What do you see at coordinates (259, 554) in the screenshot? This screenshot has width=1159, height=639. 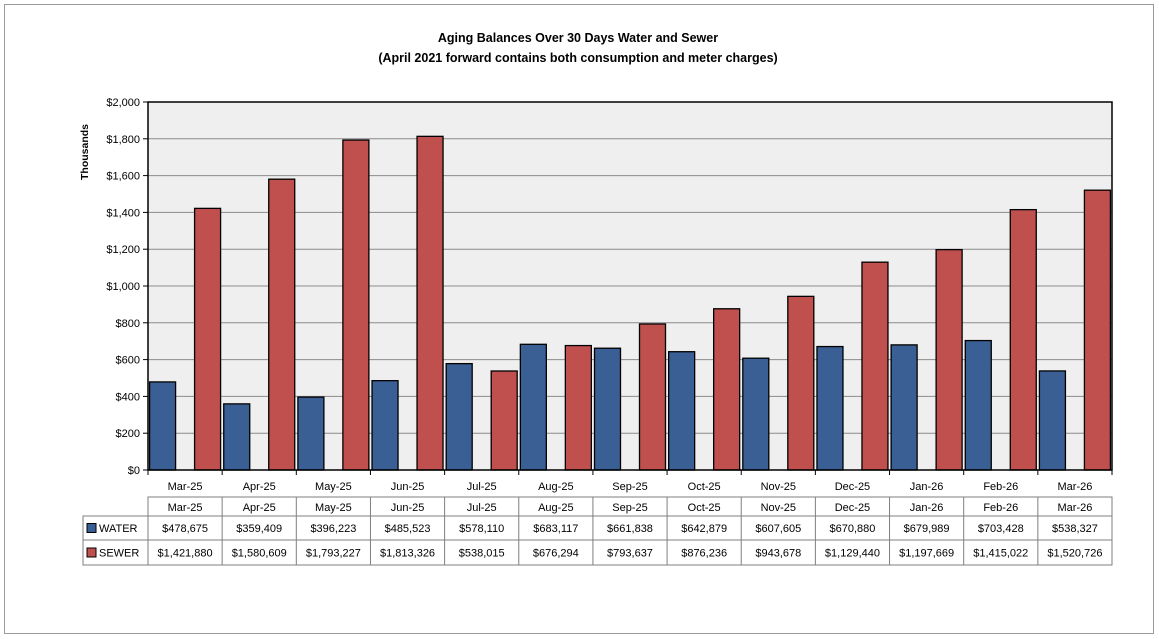 I see `data-label-sewer: $1,580,609` at bounding box center [259, 554].